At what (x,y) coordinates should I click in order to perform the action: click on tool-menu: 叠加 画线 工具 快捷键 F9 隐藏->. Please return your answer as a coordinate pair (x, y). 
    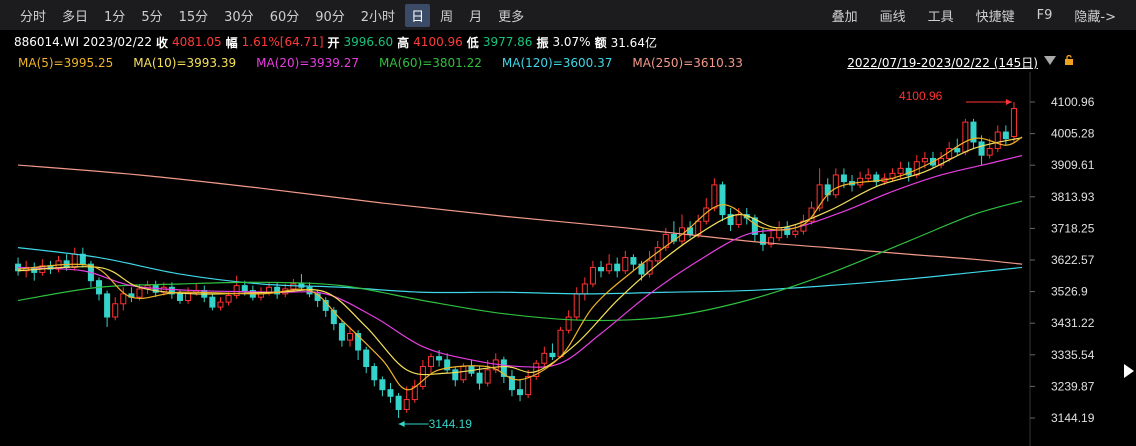
    Looking at the image, I should click on (969, 15).